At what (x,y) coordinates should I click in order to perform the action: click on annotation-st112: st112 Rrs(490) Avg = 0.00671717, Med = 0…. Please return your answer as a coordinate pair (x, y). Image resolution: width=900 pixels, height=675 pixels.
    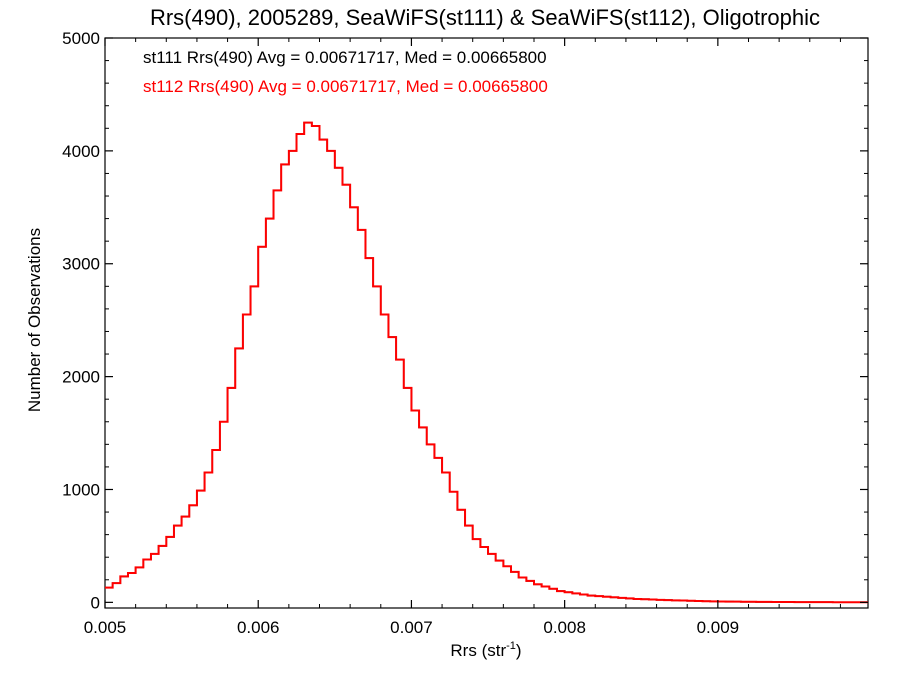
    Looking at the image, I should click on (345, 86).